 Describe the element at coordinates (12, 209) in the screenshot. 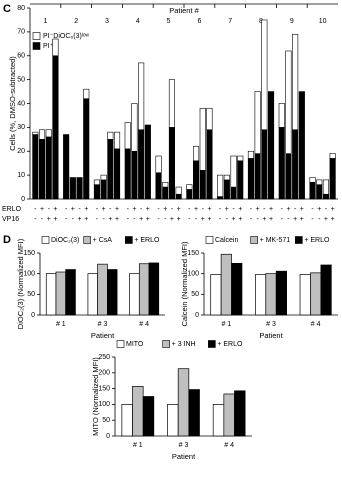

I see `condition-name: ERLO` at that location.